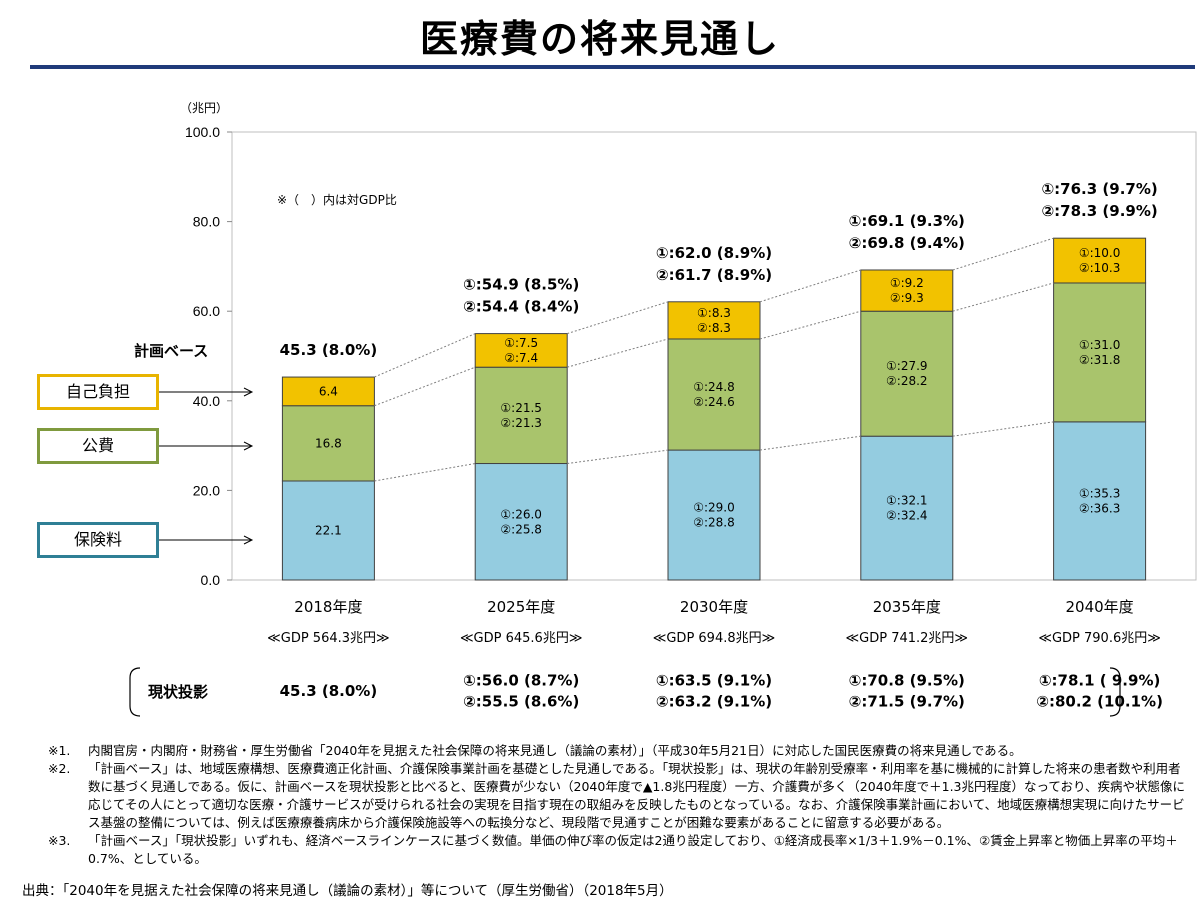 The width and height of the screenshot is (1200, 911). Describe the element at coordinates (329, 691) in the screenshot. I see `current-projection-value: 45.3 (8.0%)` at that location.